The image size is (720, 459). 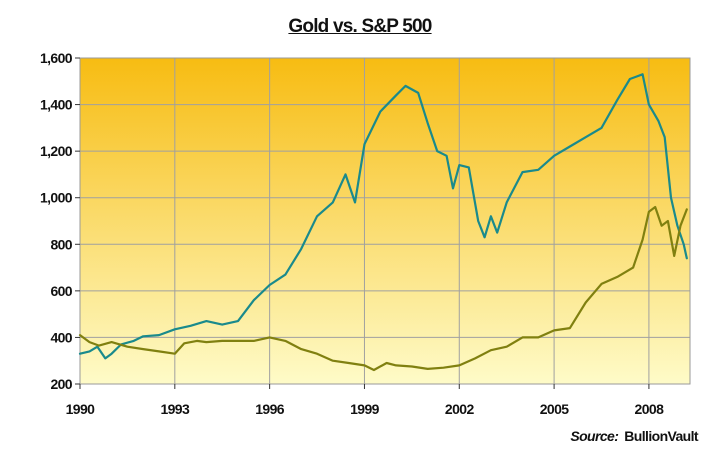 What do you see at coordinates (175, 409) in the screenshot?
I see `x-tick-label: 1993` at bounding box center [175, 409].